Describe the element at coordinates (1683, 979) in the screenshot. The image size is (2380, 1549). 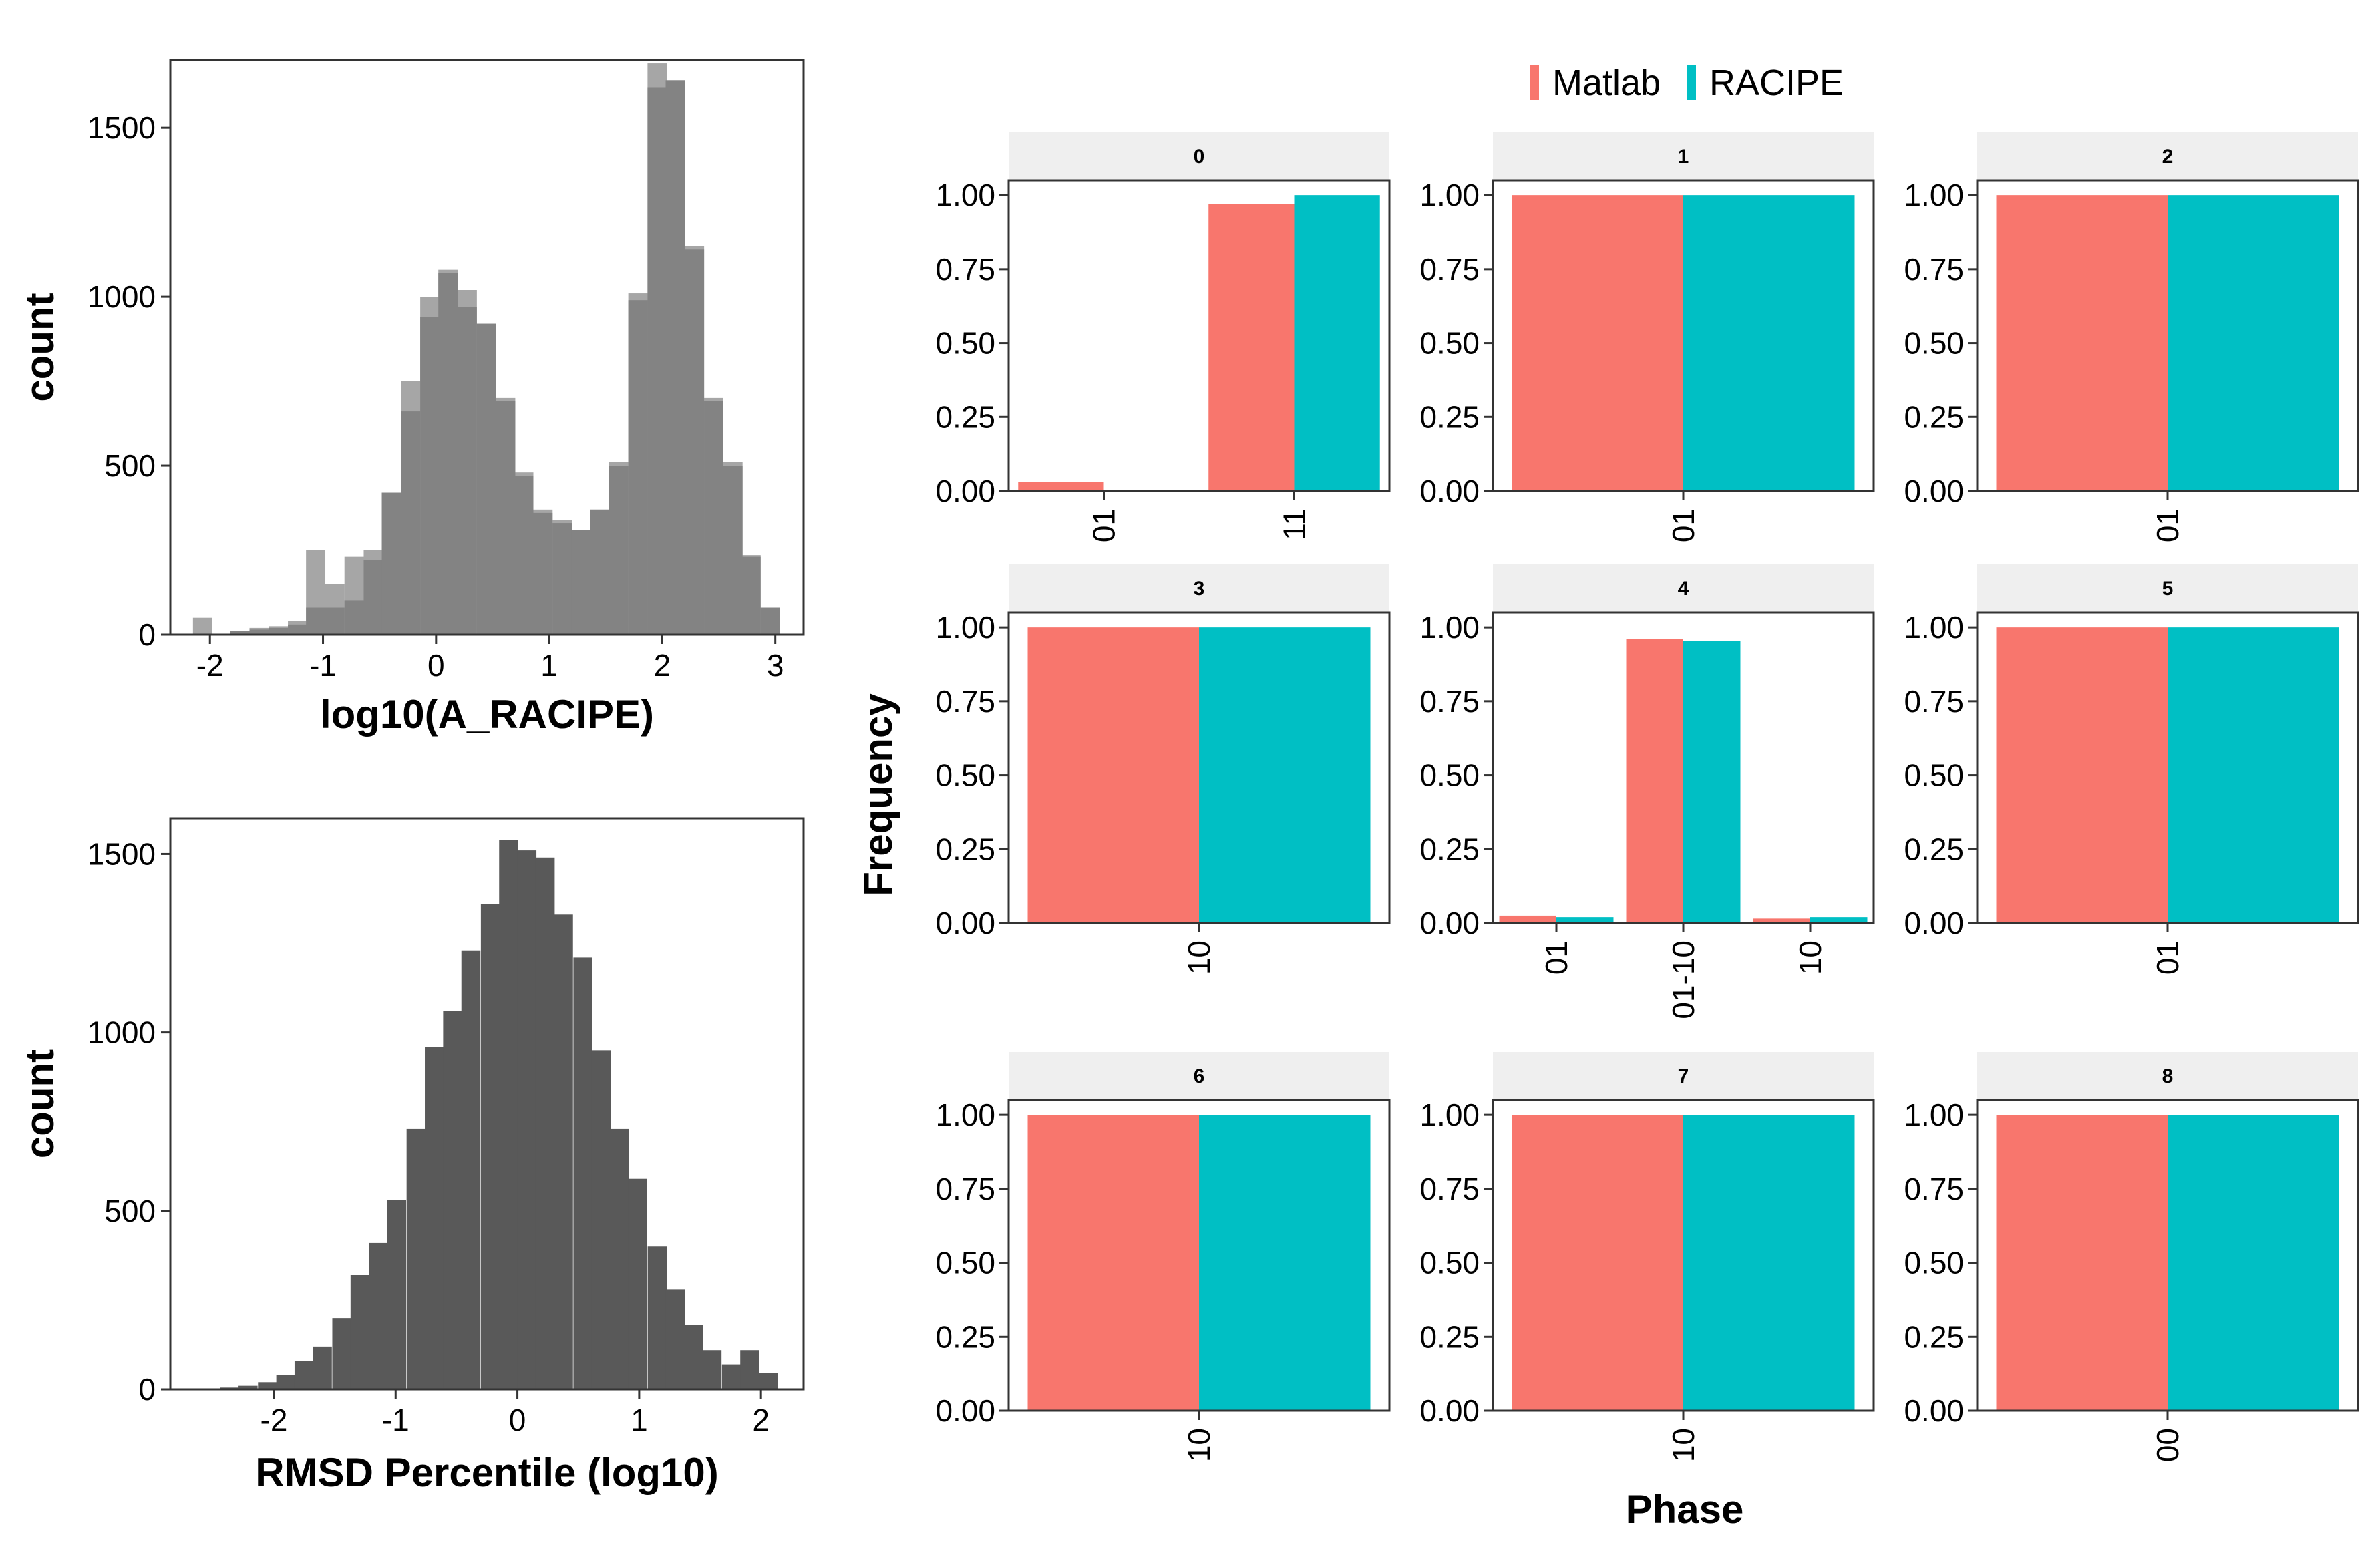
I see `x-tick-label: 01-10` at that location.